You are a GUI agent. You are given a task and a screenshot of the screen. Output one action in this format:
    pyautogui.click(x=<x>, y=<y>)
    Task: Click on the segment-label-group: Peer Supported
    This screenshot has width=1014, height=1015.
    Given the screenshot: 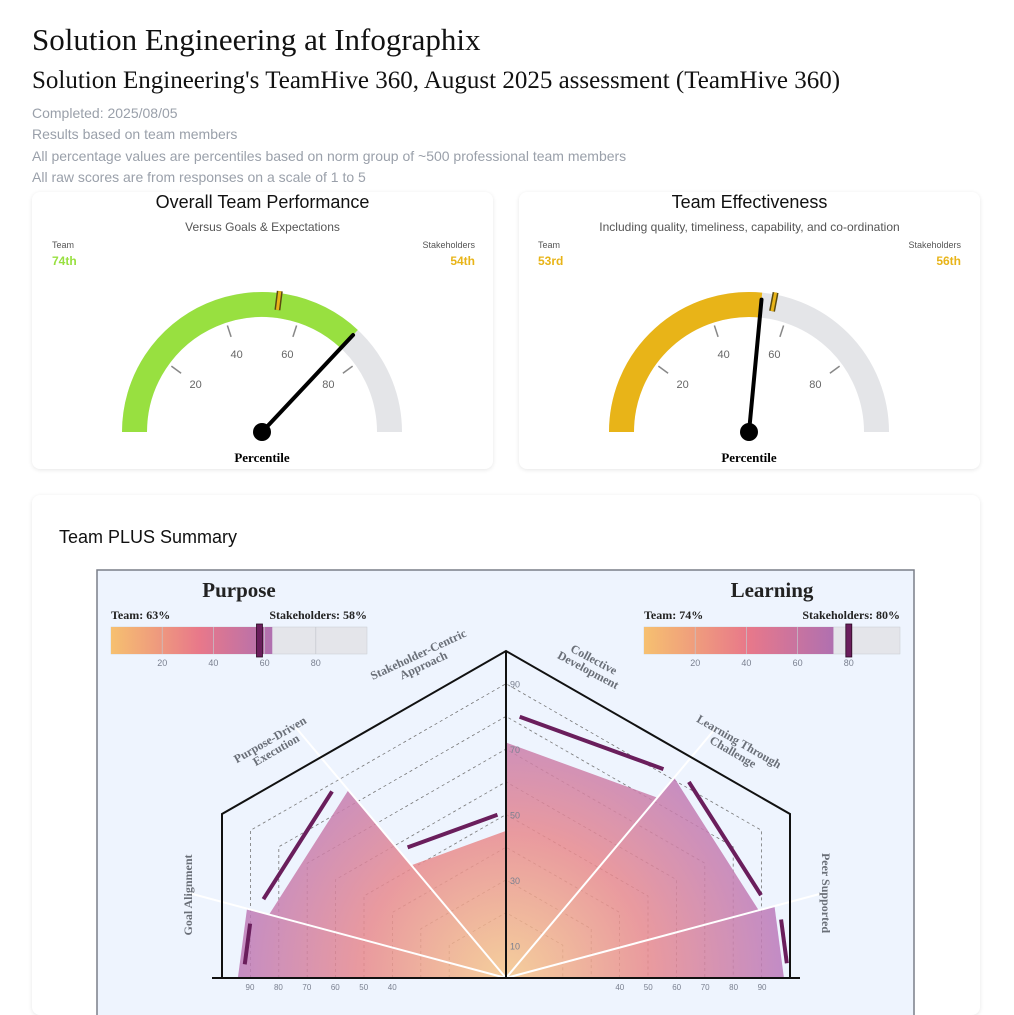 What is the action you would take?
    pyautogui.click(x=826, y=893)
    